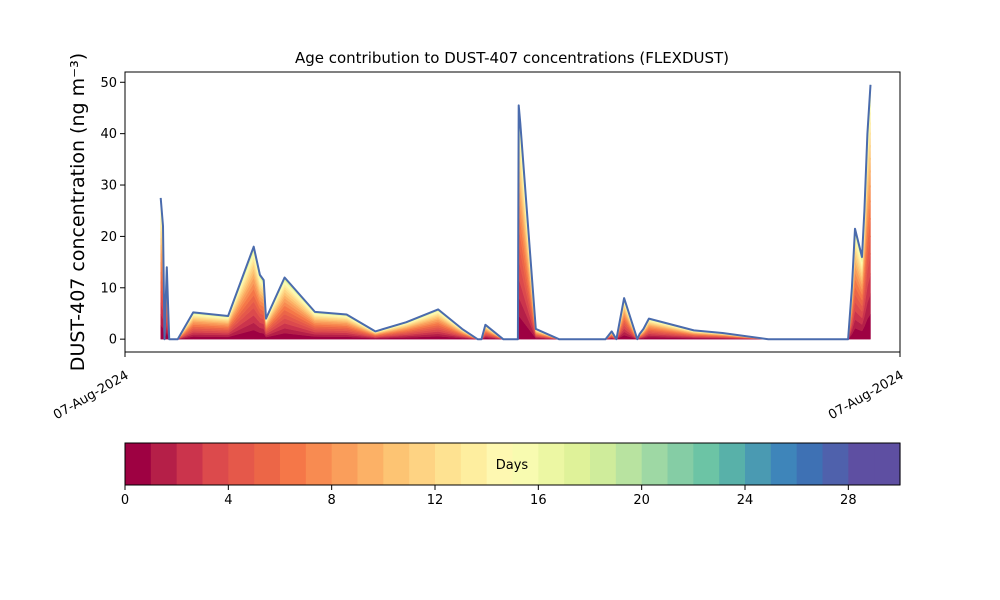  What do you see at coordinates (848, 500) in the screenshot?
I see `colorbar-tick-label: 28` at bounding box center [848, 500].